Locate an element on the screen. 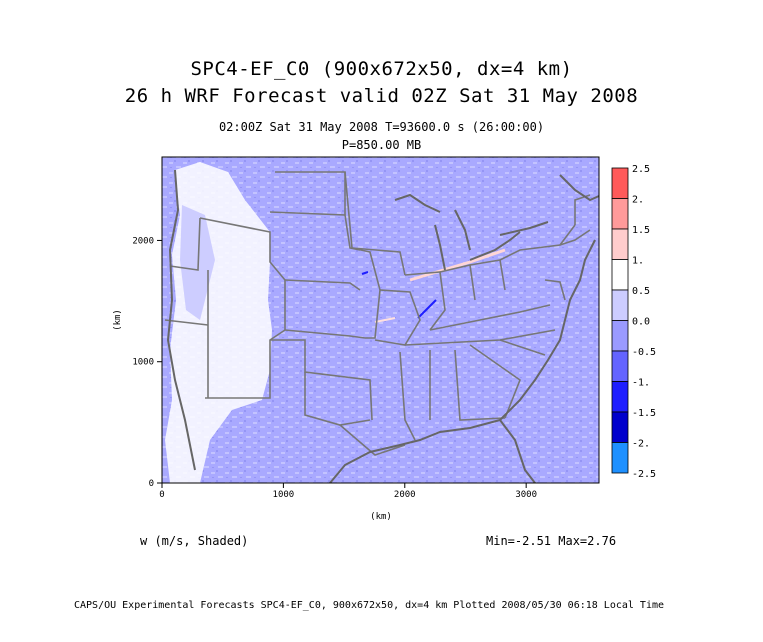  colorbar-label: -1.5 is located at coordinates (644, 413).